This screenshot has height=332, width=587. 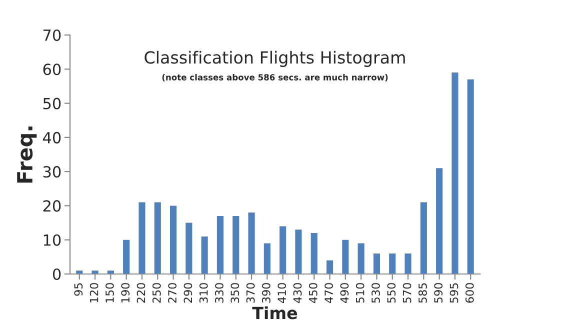 I want to click on x-tick-label: 410, so click(x=282, y=293).